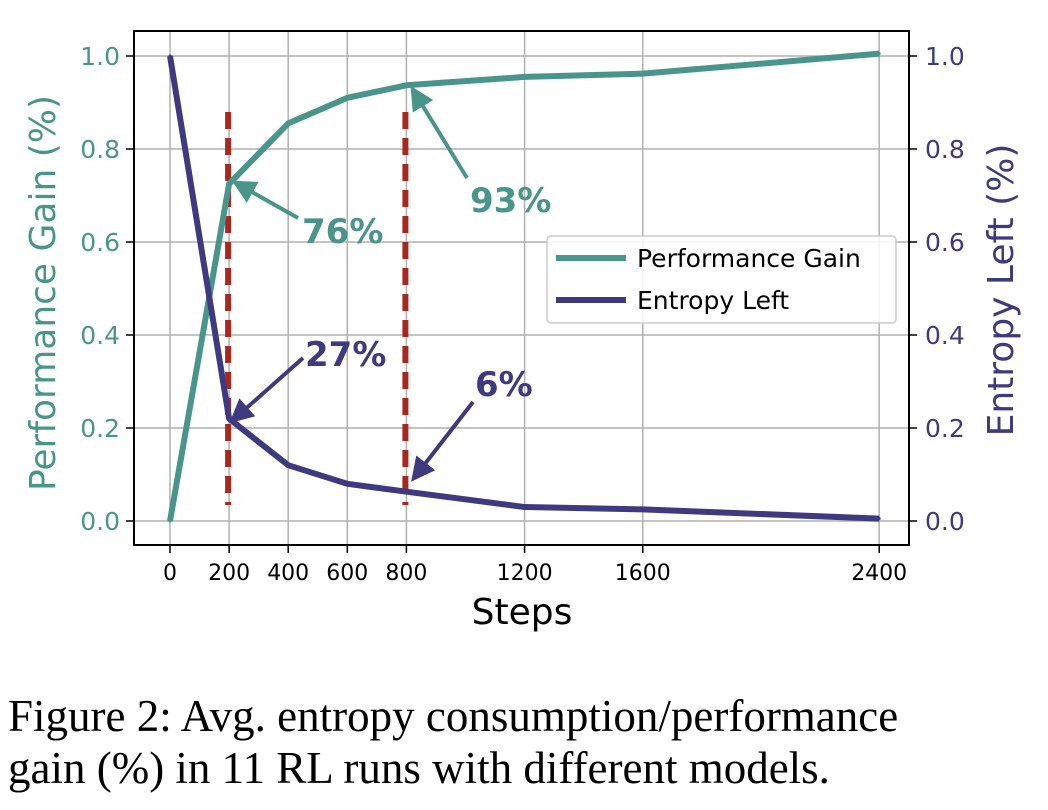  I want to click on x-tick-label: 800, so click(406, 573).